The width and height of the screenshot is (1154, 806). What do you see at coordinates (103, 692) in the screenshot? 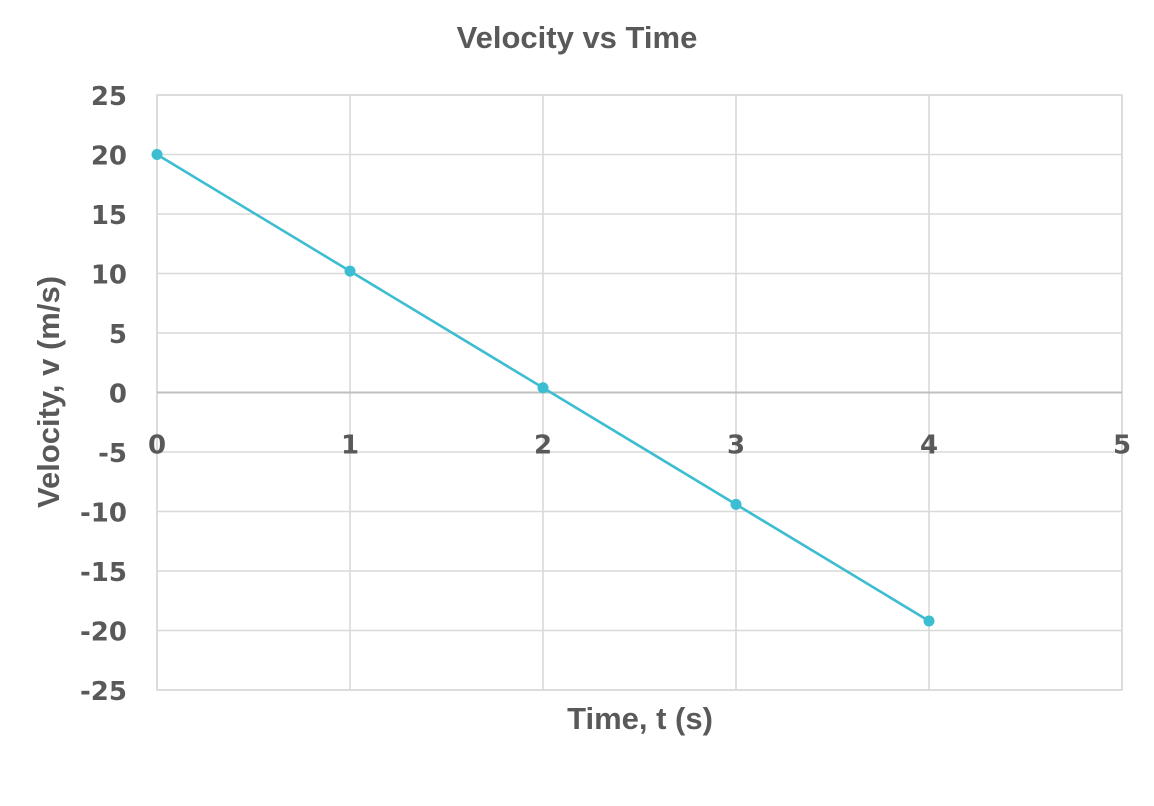
I see `y-tick-label: -25` at bounding box center [103, 692].